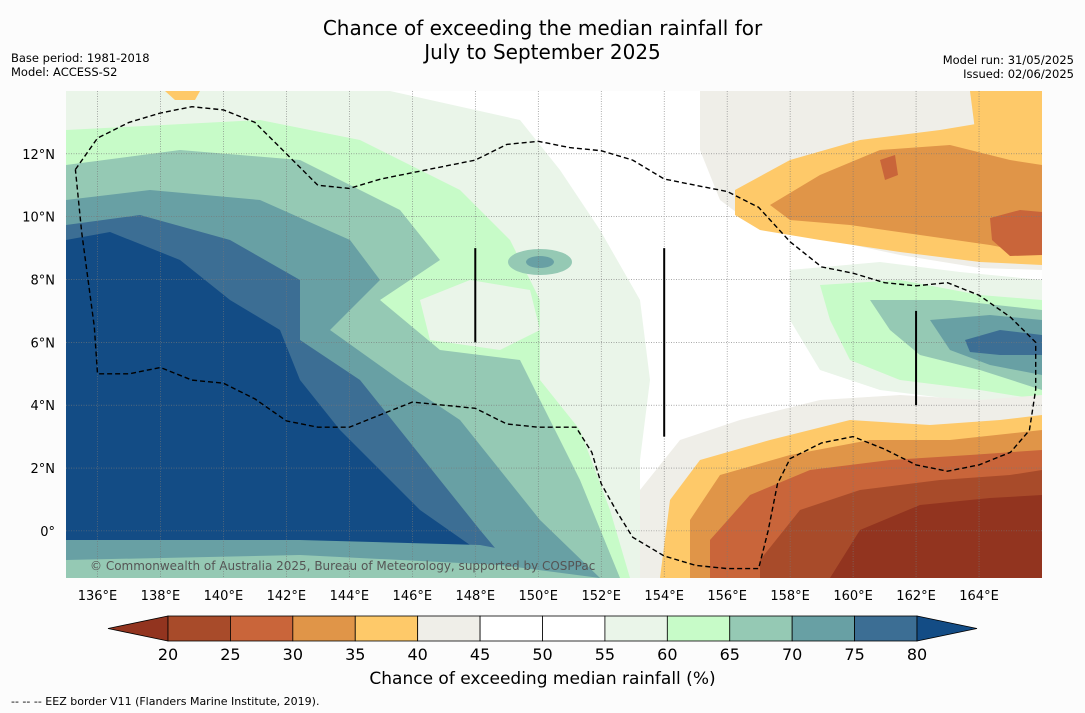 The height and width of the screenshot is (713, 1085). I want to click on y-tick-labels: 12°N 10°N 8°N 6°N 4°N 2°N 0°, so click(38, 344).